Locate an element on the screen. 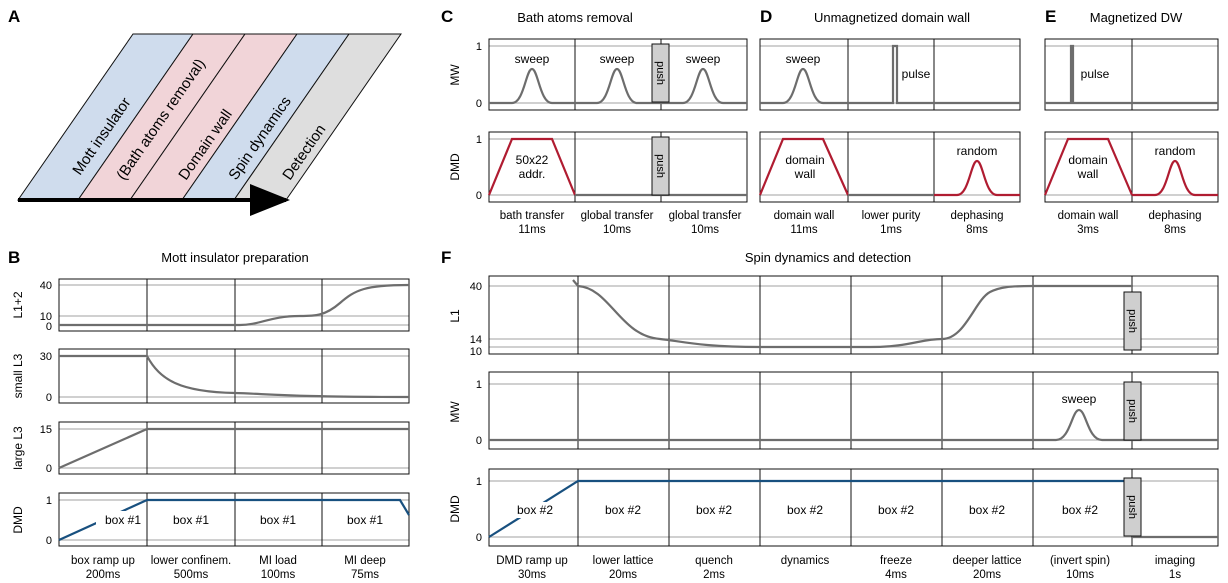  step-d-3-name: dephasing is located at coordinates (976, 216).